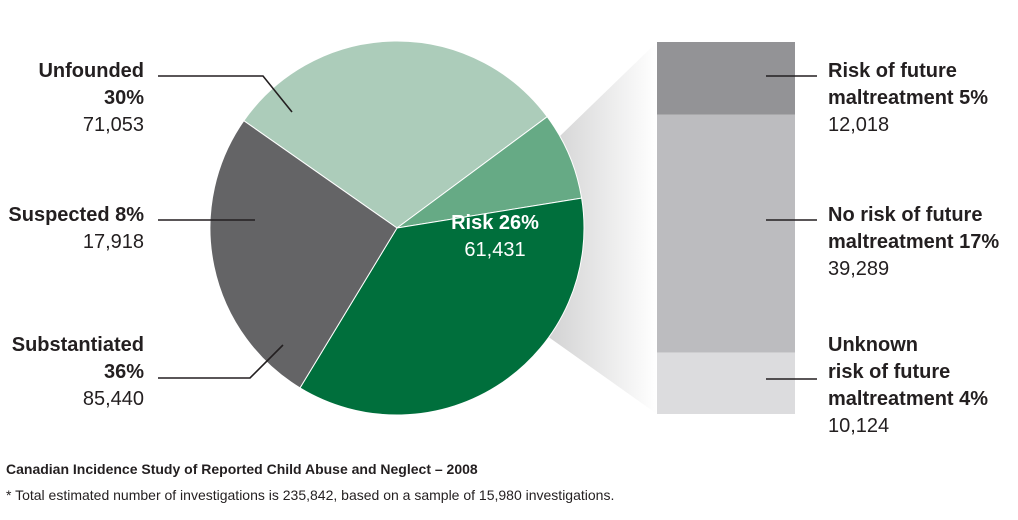 This screenshot has height=520, width=1018. What do you see at coordinates (91, 98) in the screenshot?
I see `label-unfounded: Unfounded 30% 71,053` at bounding box center [91, 98].